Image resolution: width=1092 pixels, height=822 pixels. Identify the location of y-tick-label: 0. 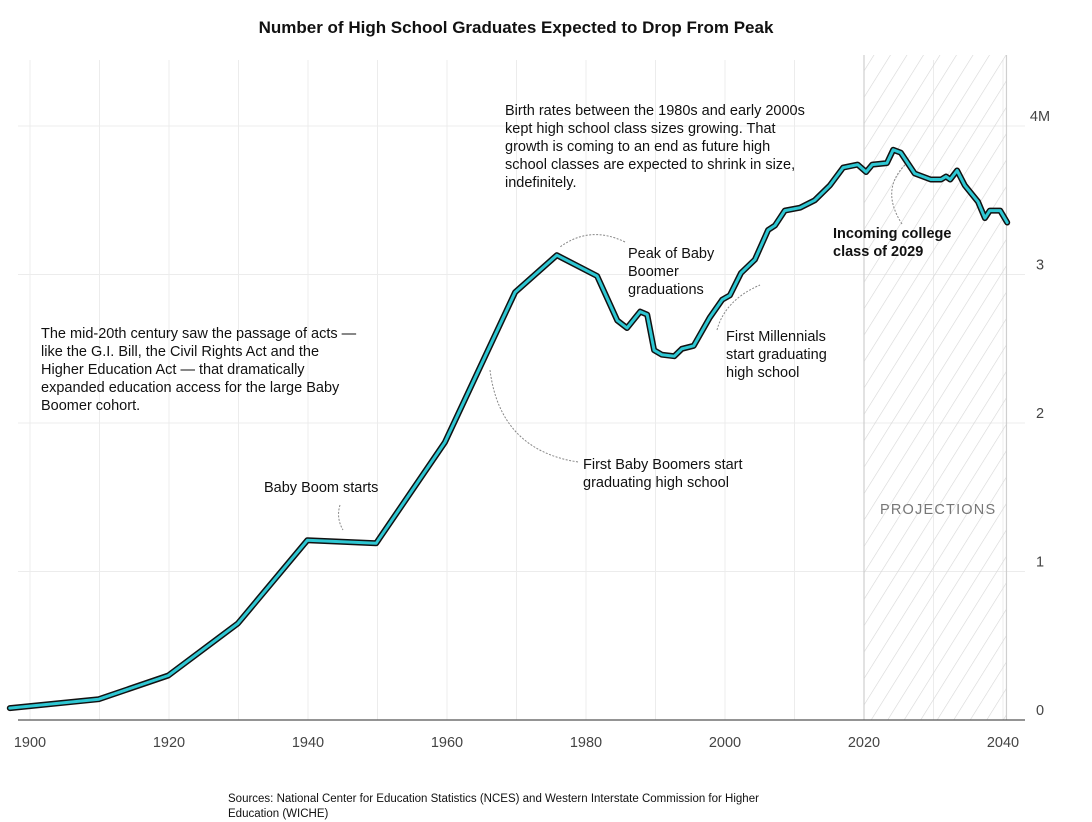
(1040, 711).